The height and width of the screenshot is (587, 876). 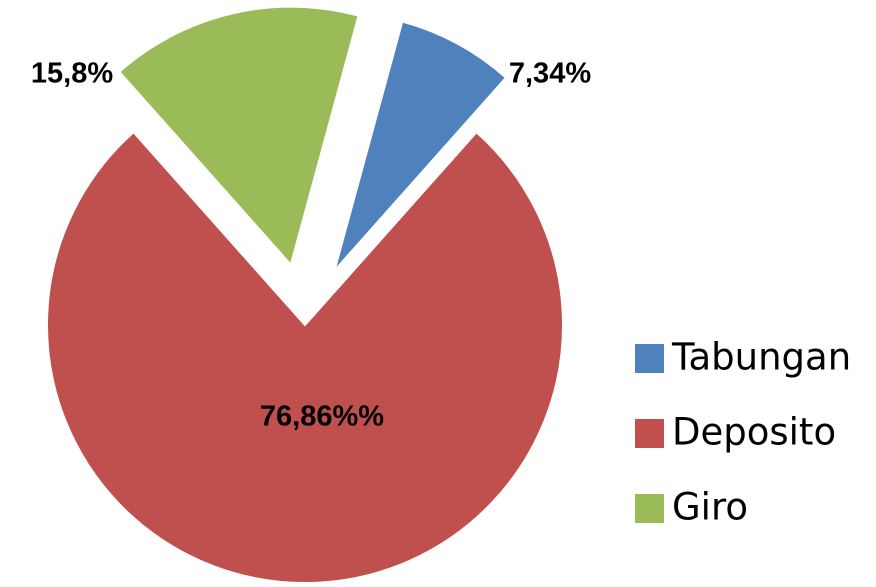 I want to click on legend-label: Giro, so click(x=710, y=507).